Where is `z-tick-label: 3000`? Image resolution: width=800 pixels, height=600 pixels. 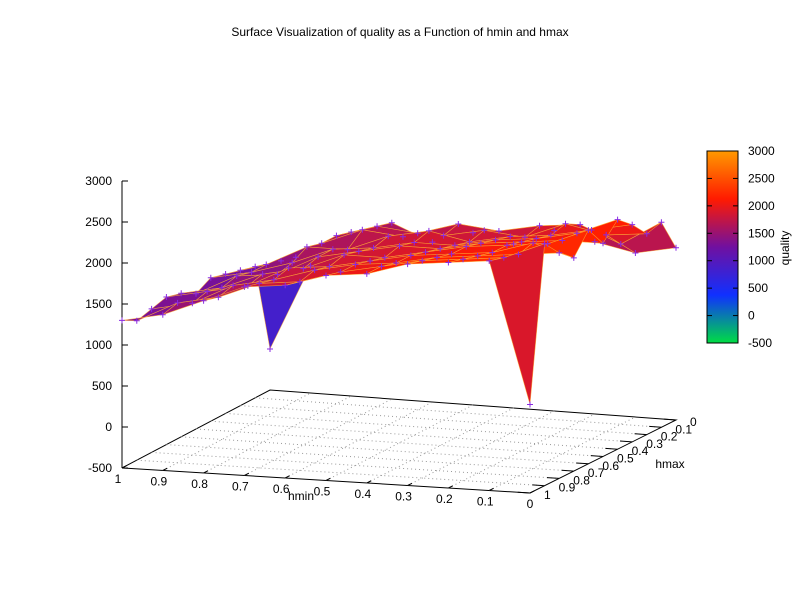
z-tick-label: 3000 is located at coordinates (98, 181).